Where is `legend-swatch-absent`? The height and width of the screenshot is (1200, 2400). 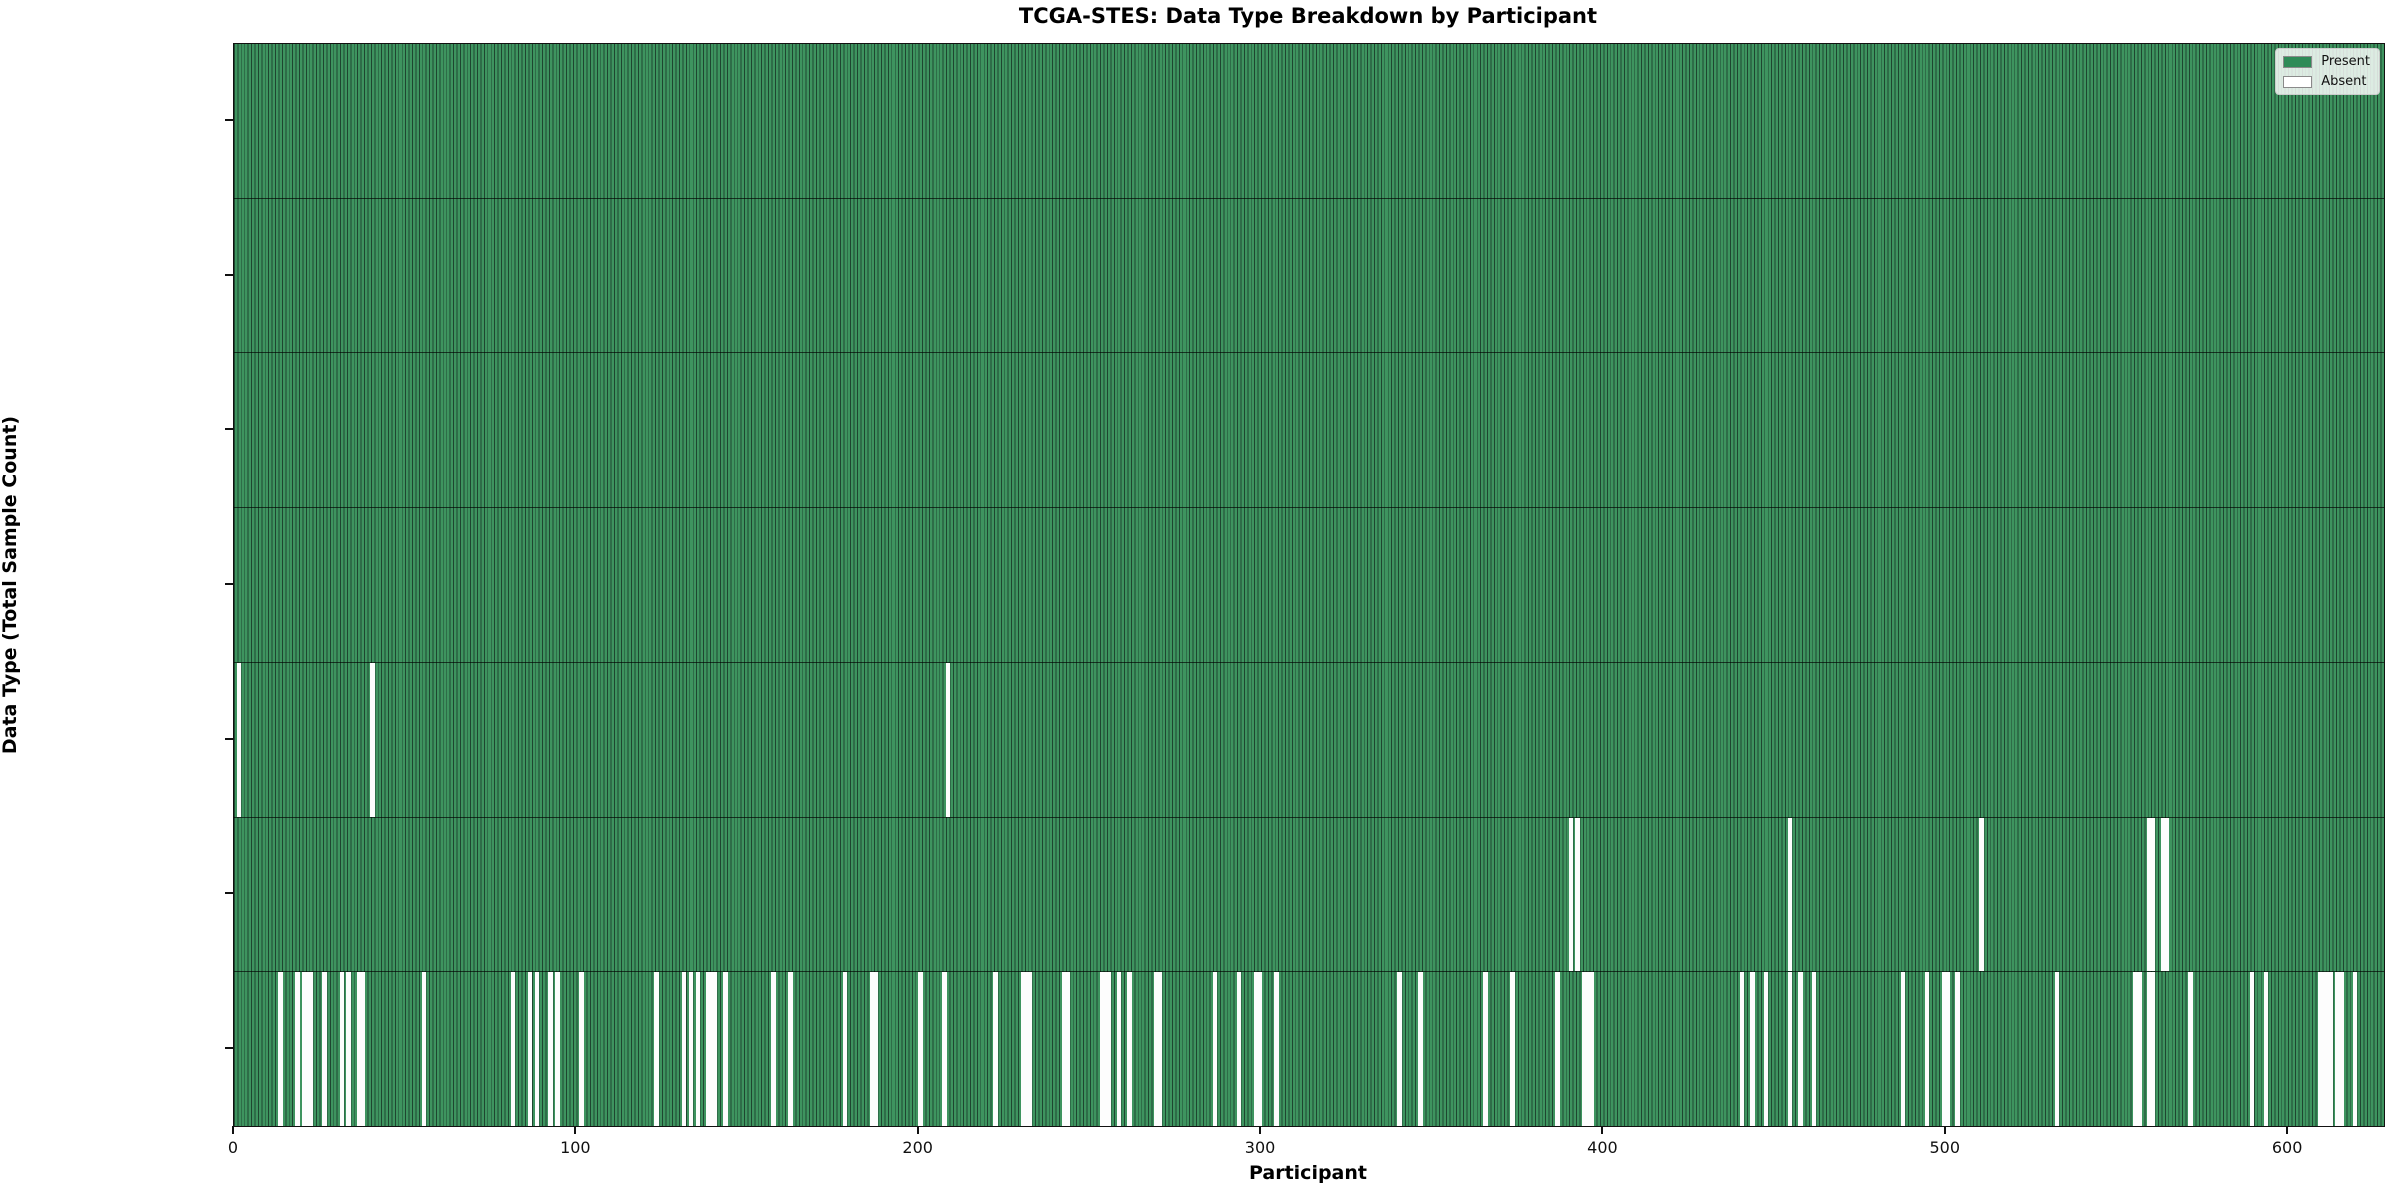
legend-swatch-absent is located at coordinates (2298, 81).